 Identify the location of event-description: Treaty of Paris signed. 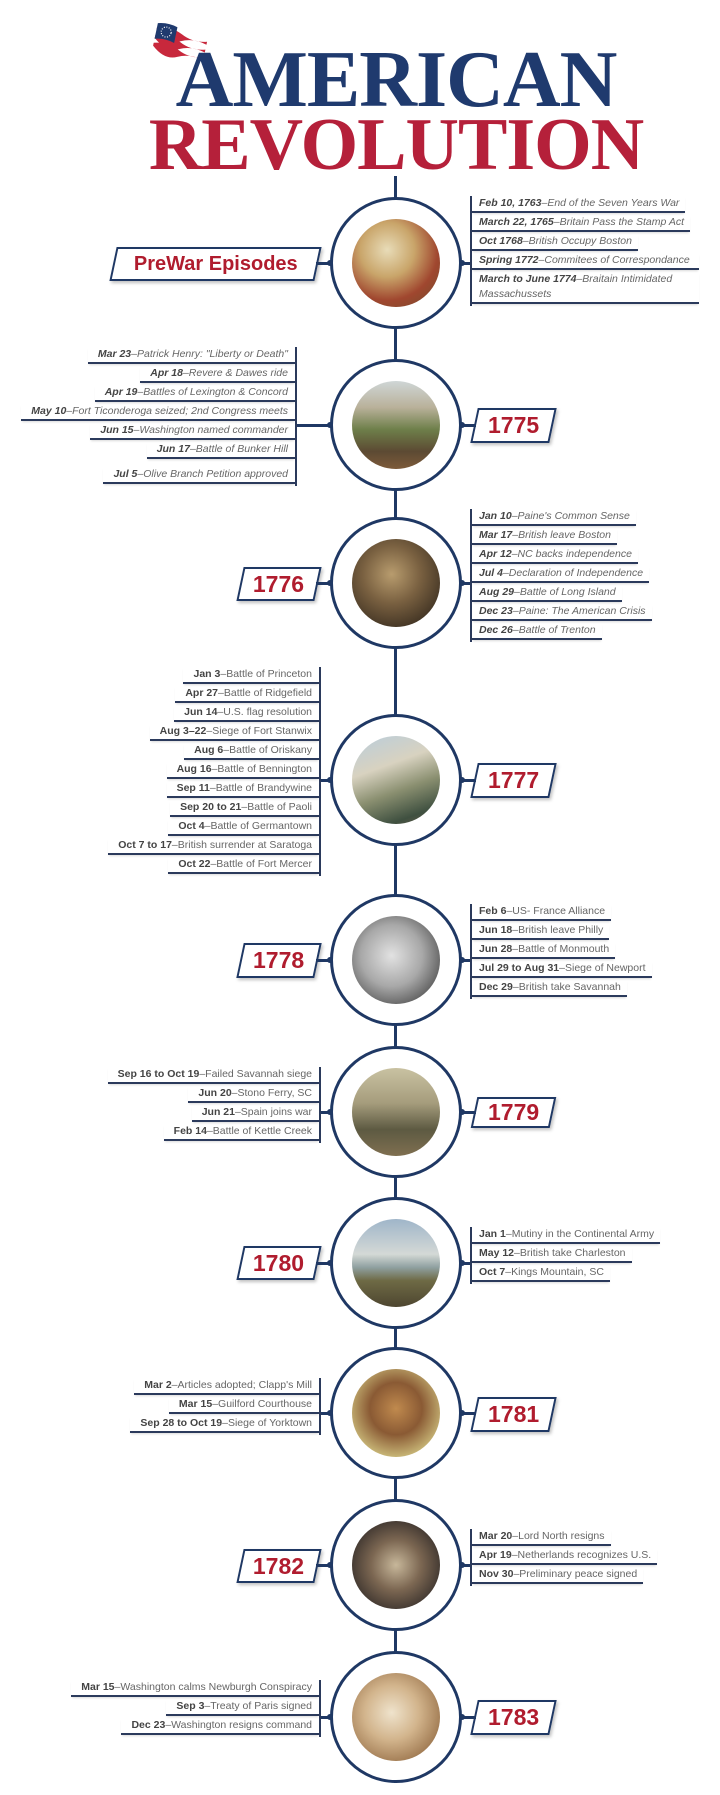
(261, 1706).